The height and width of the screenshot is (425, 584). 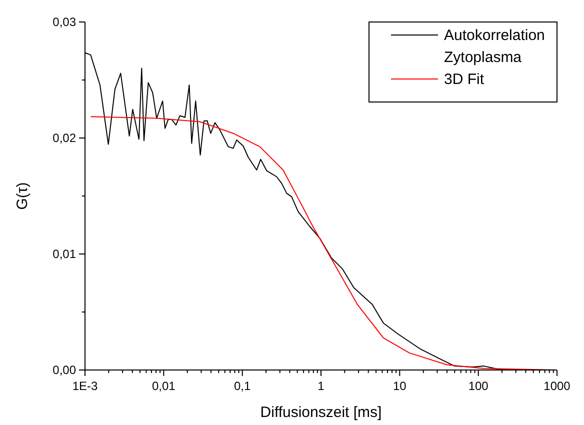 What do you see at coordinates (22, 196) in the screenshot?
I see `y-axis-title: G(τ)` at bounding box center [22, 196].